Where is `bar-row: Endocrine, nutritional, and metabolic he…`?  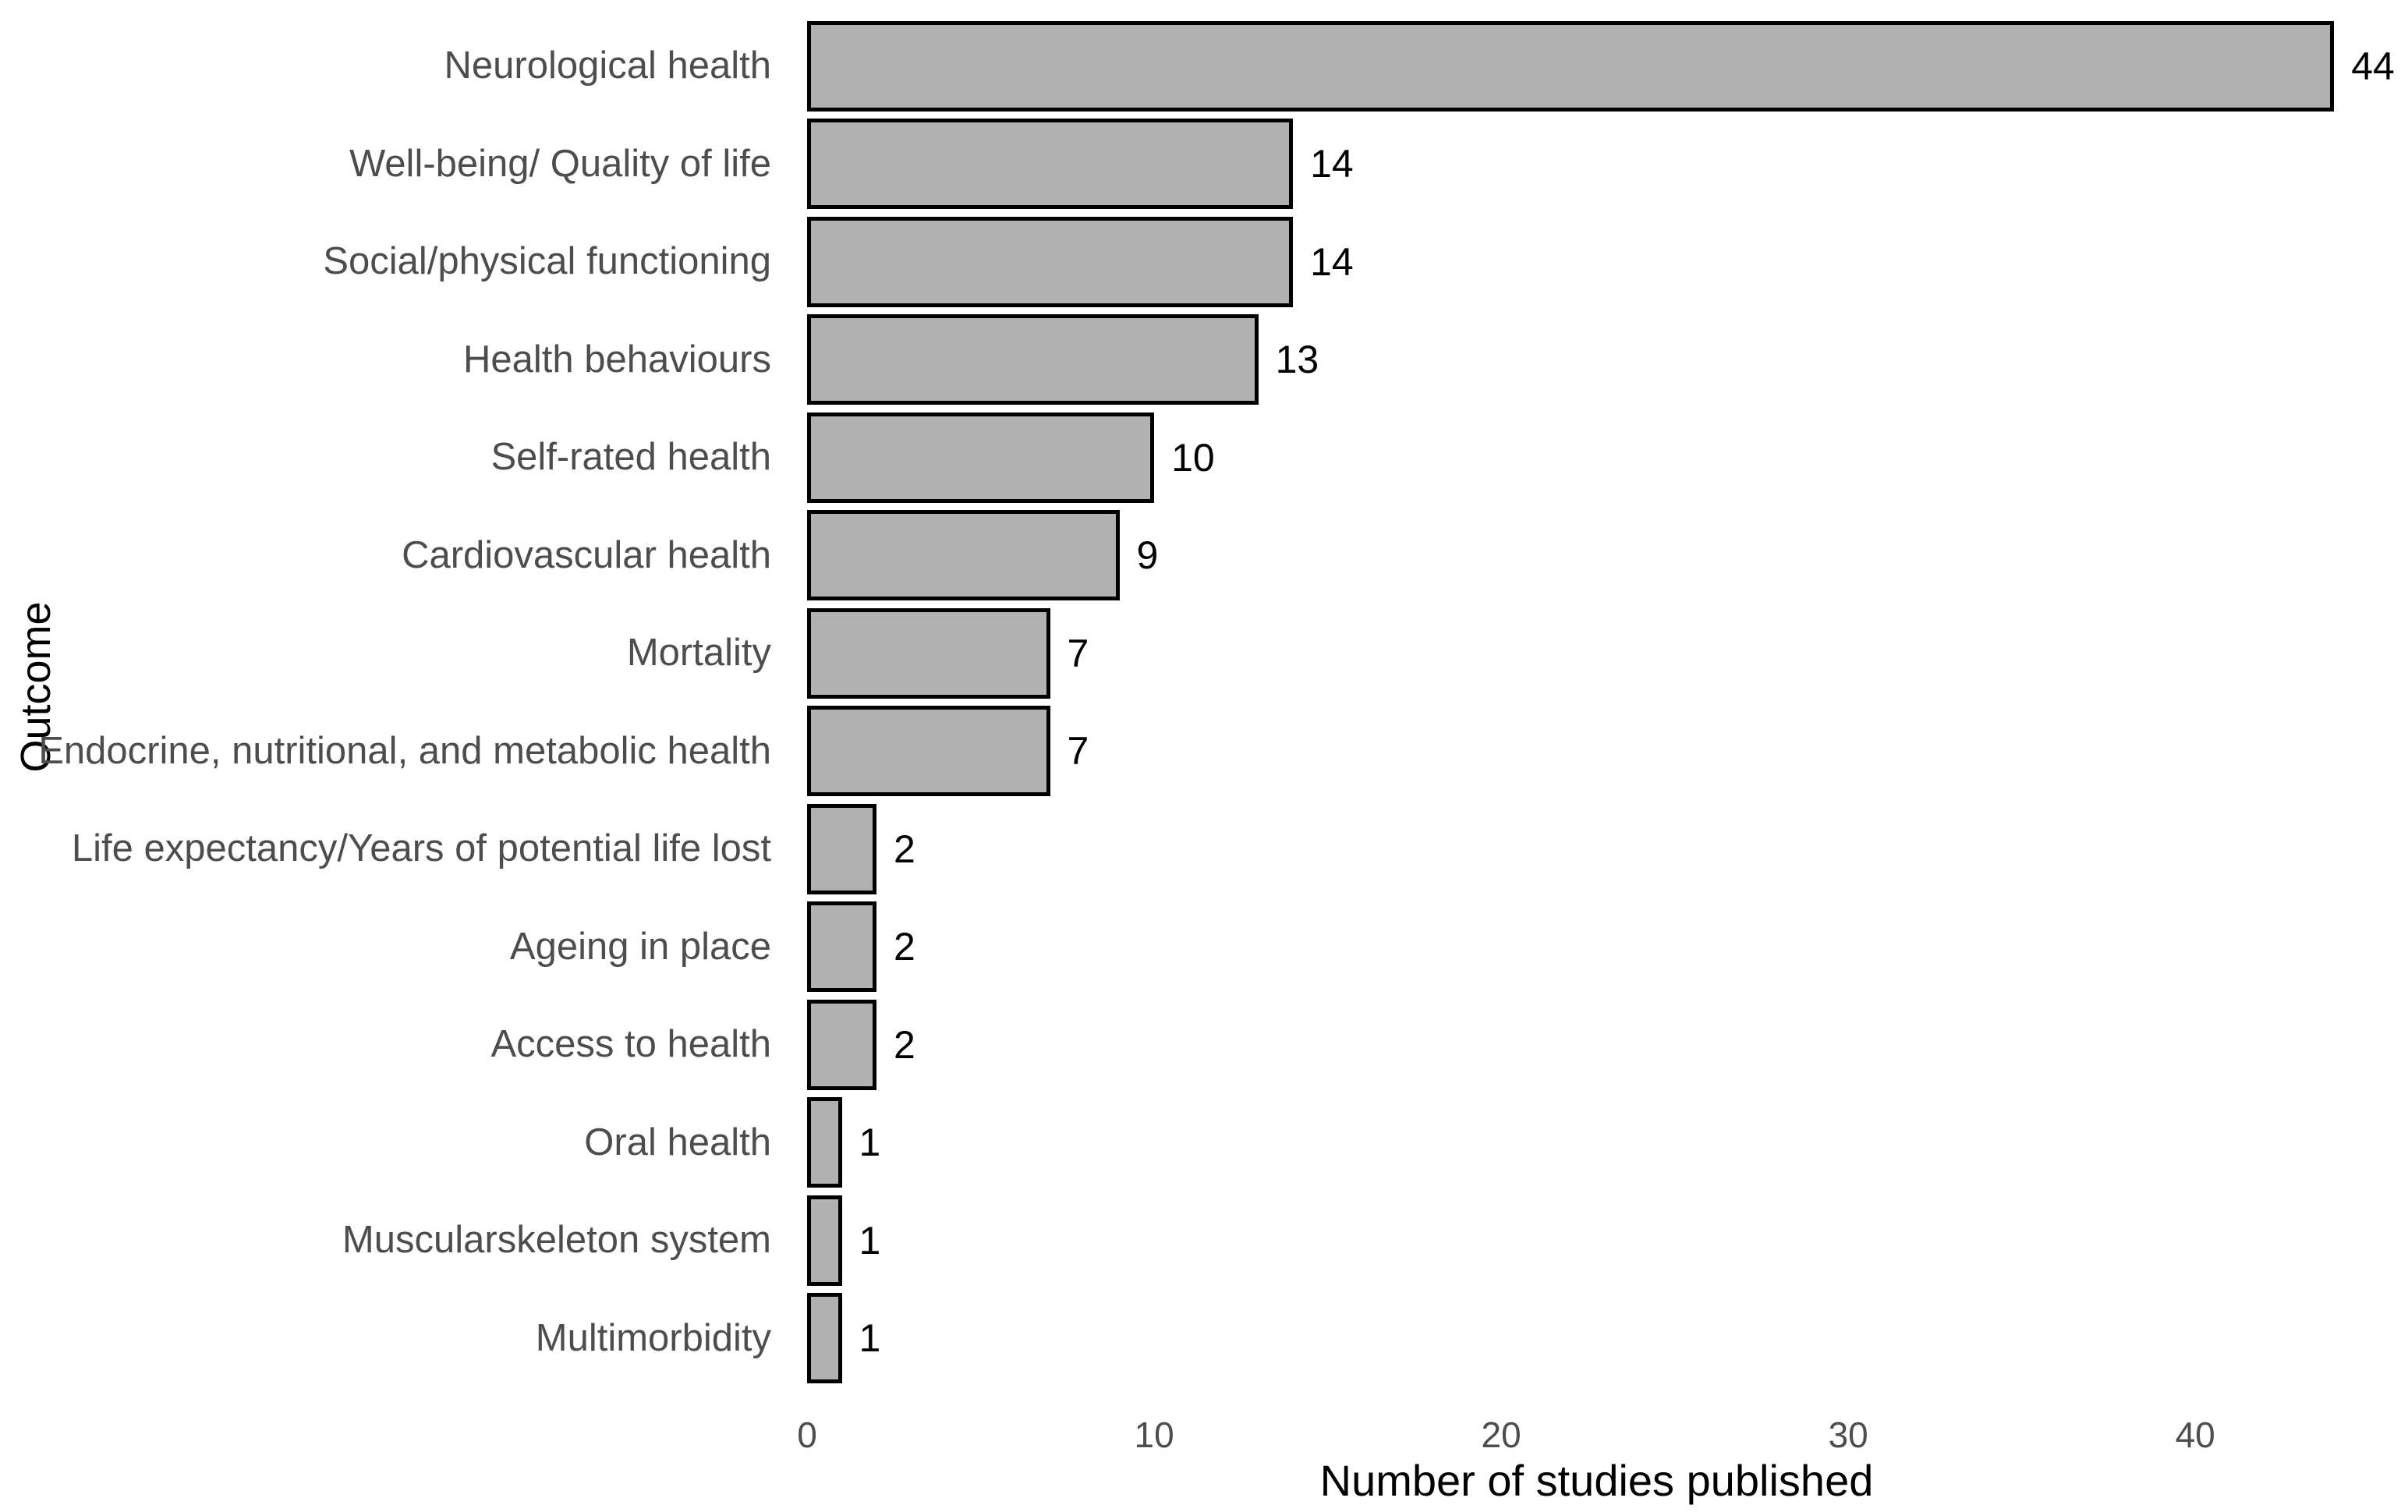
bar-row: Endocrine, nutritional, and metabolic he… is located at coordinates (1194, 752).